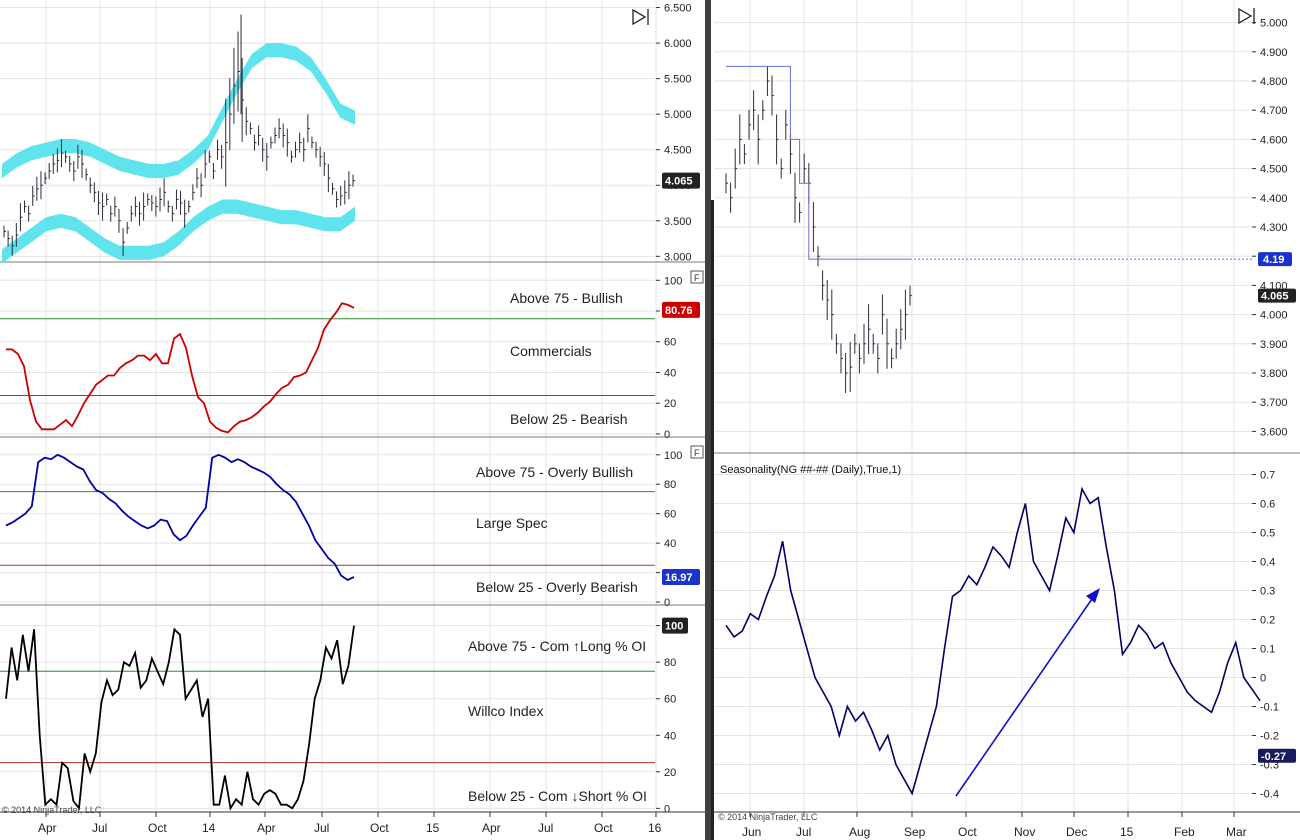 The height and width of the screenshot is (840, 1300). I want to click on large_spec-tick-label-0: 100, so click(673, 456).